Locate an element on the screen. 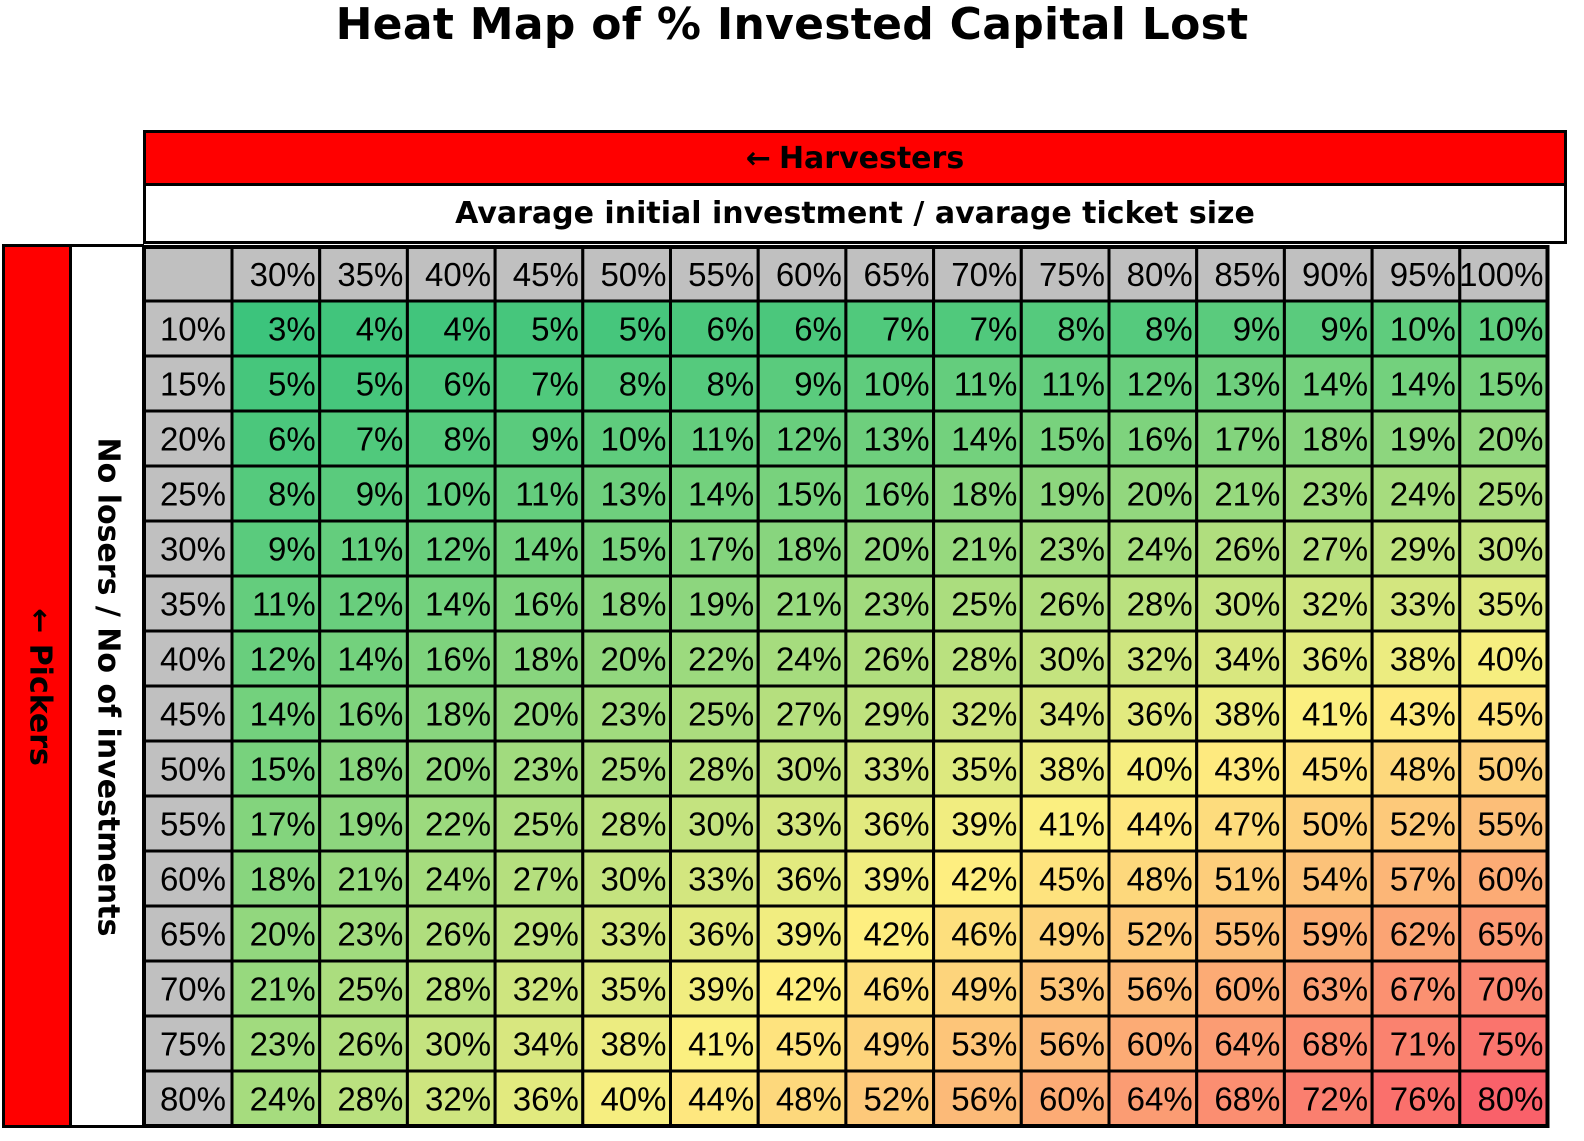  data-label: 49% is located at coordinates (1072, 934).